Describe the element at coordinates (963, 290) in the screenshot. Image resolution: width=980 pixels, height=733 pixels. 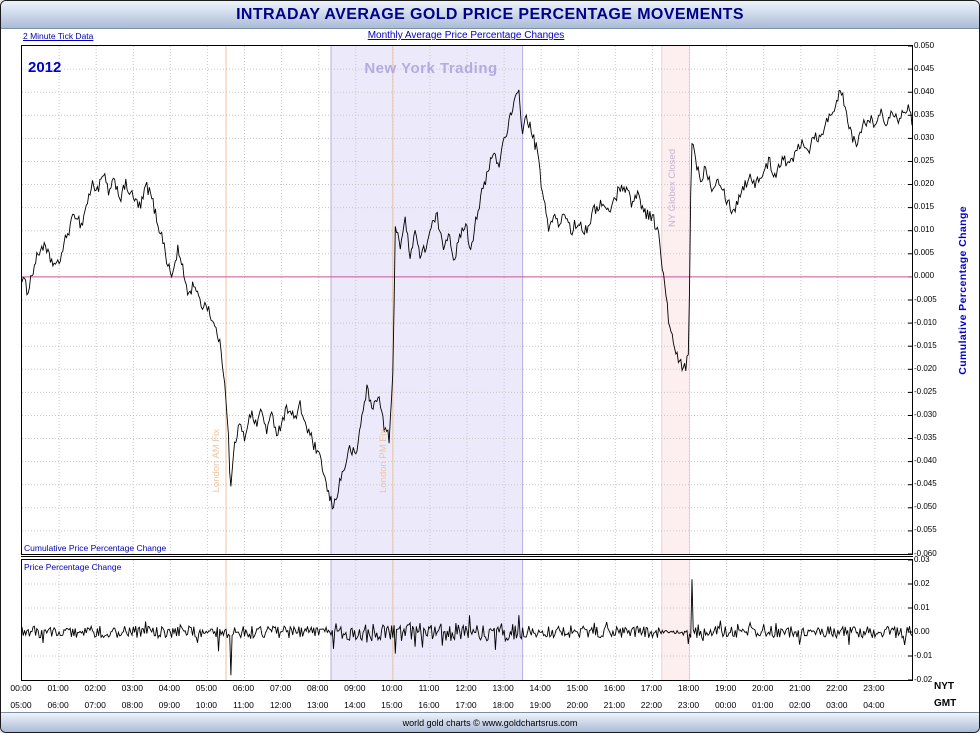
I see `cumulative-axis-title: Cumulative Percentage Change` at that location.